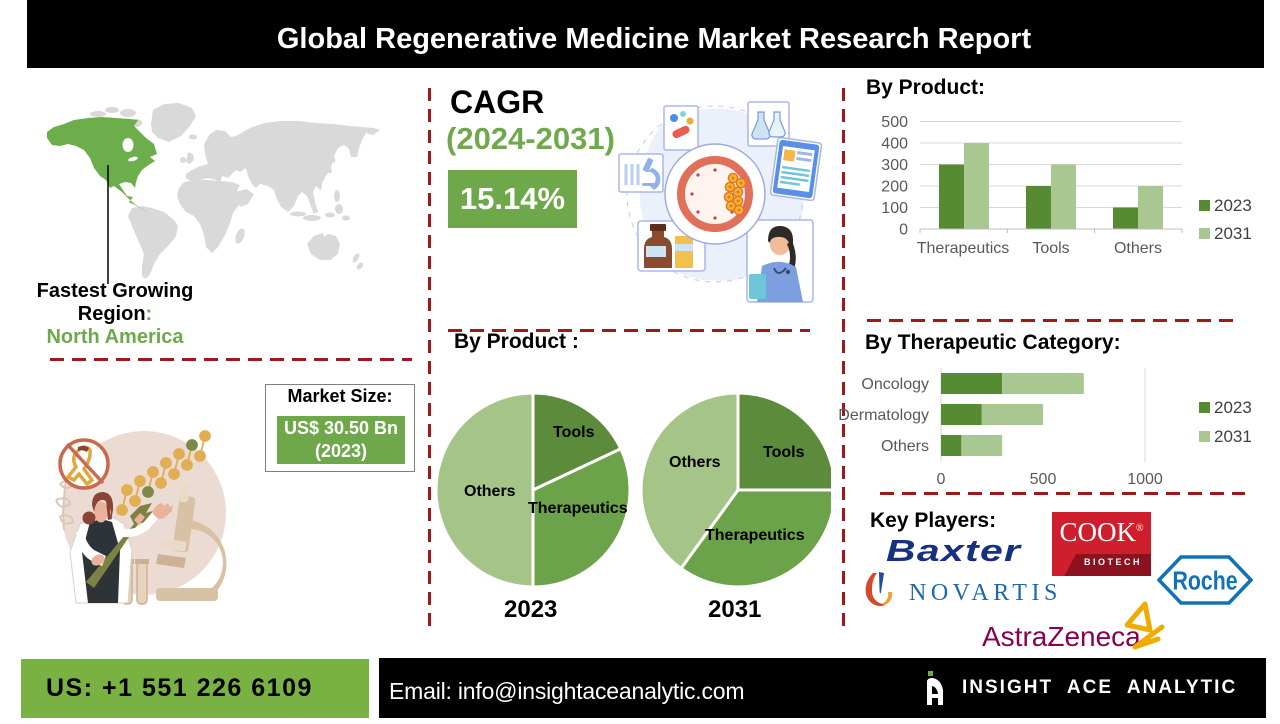 The width and height of the screenshot is (1280, 724). I want to click on svg-text: Oncology, so click(895, 384).